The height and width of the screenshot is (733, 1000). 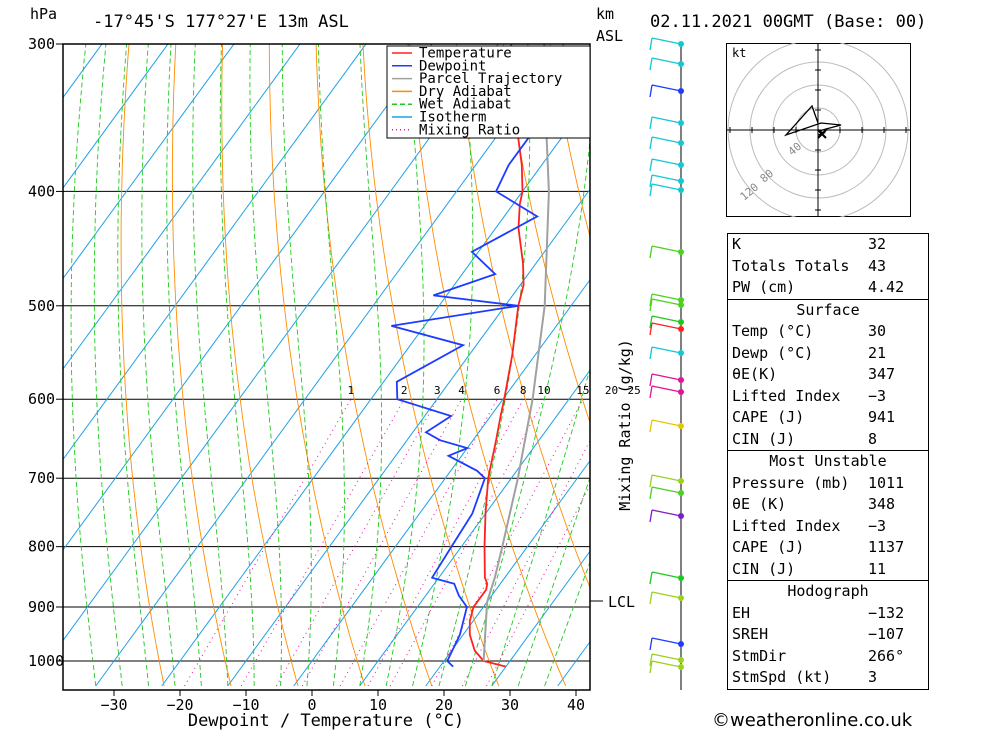 I want to click on index-label: PW (cm), so click(x=764, y=287).